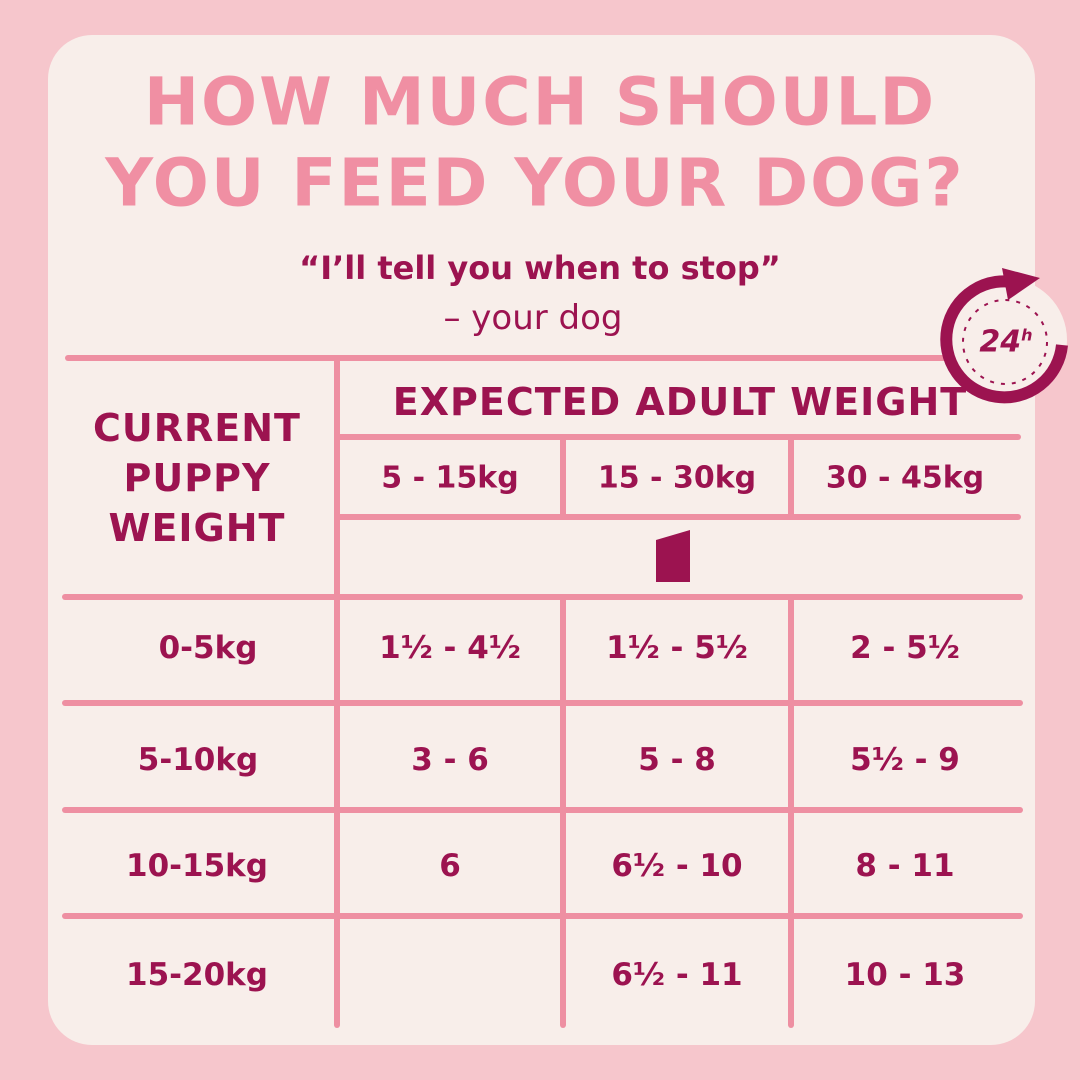 This screenshot has width=1080, height=1080. What do you see at coordinates (905, 760) in the screenshot?
I see `cell-value: 5½ - 9` at bounding box center [905, 760].